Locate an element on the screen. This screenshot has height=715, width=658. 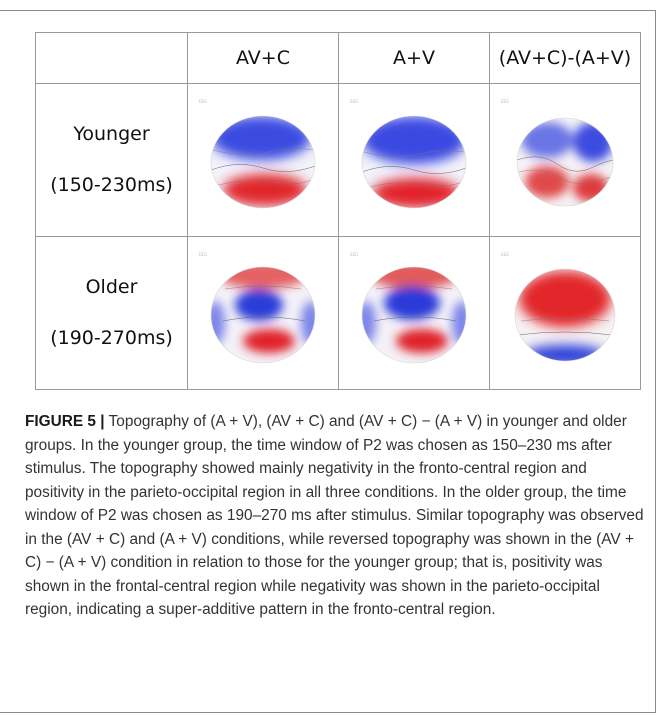
cell-older-av-c: EEG is located at coordinates (263, 313).